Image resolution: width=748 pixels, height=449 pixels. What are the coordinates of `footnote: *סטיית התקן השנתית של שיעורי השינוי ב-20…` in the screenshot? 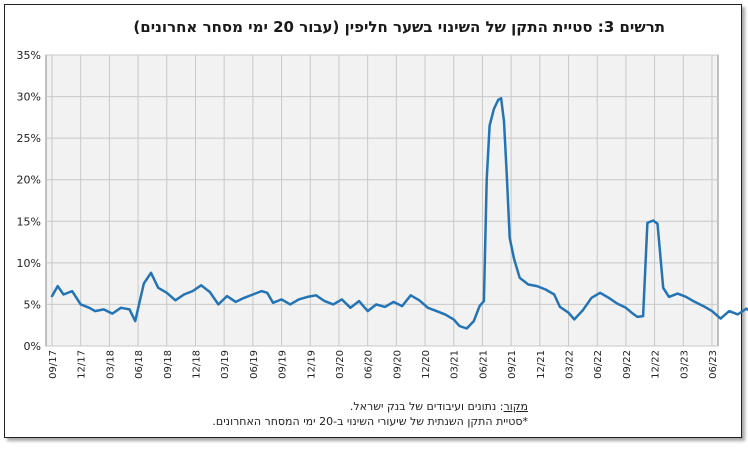 It's located at (370, 421).